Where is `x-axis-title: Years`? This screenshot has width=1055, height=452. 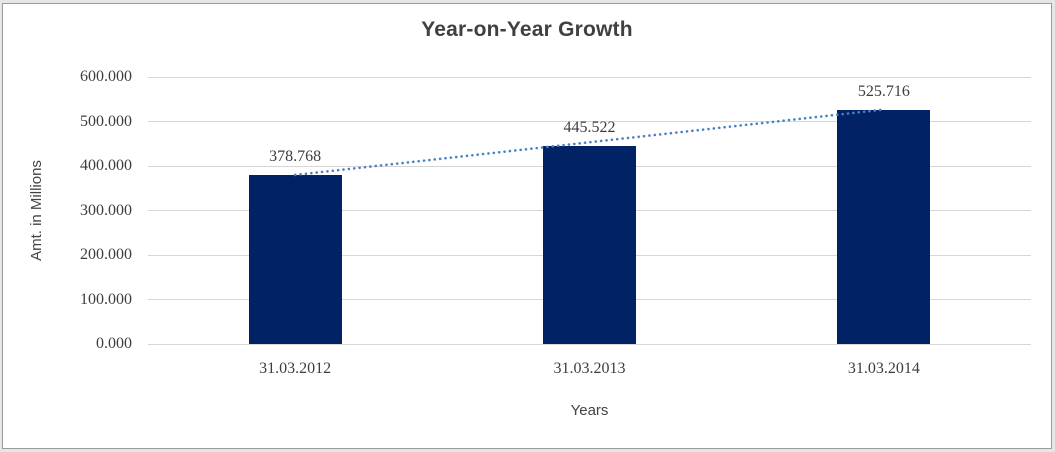 x-axis-title: Years is located at coordinates (589, 410).